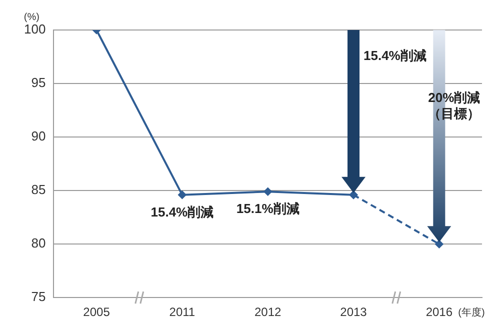 This screenshot has height=336, width=500. I want to click on y-tick-label: 85, so click(38, 190).